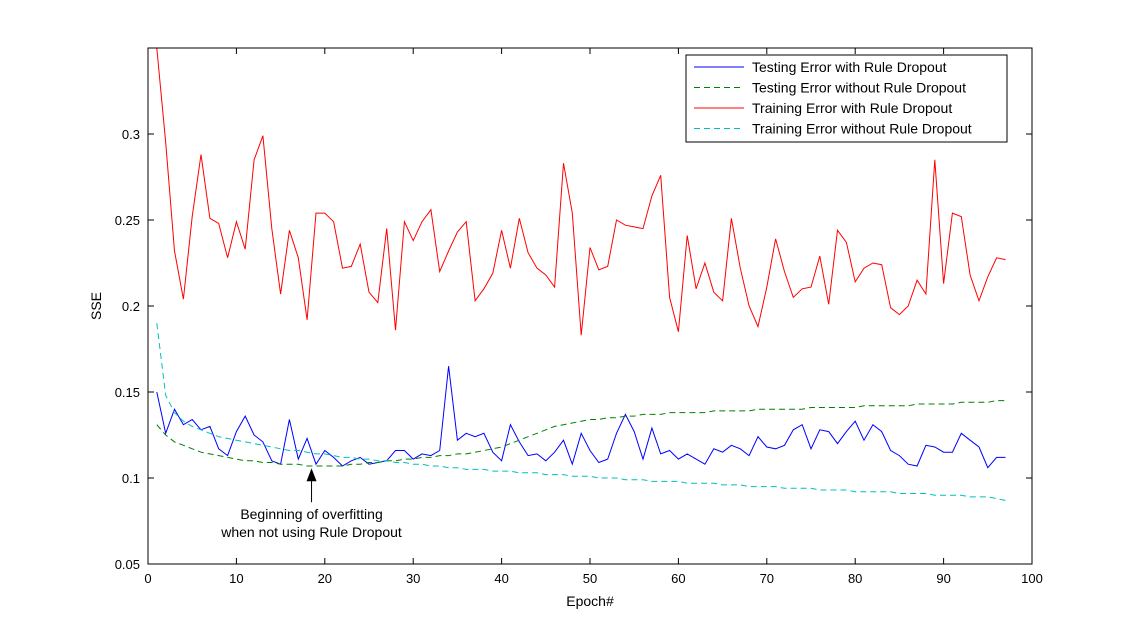 Image resolution: width=1138 pixels, height=636 pixels. I want to click on x-tick-label: 0, so click(147, 578).